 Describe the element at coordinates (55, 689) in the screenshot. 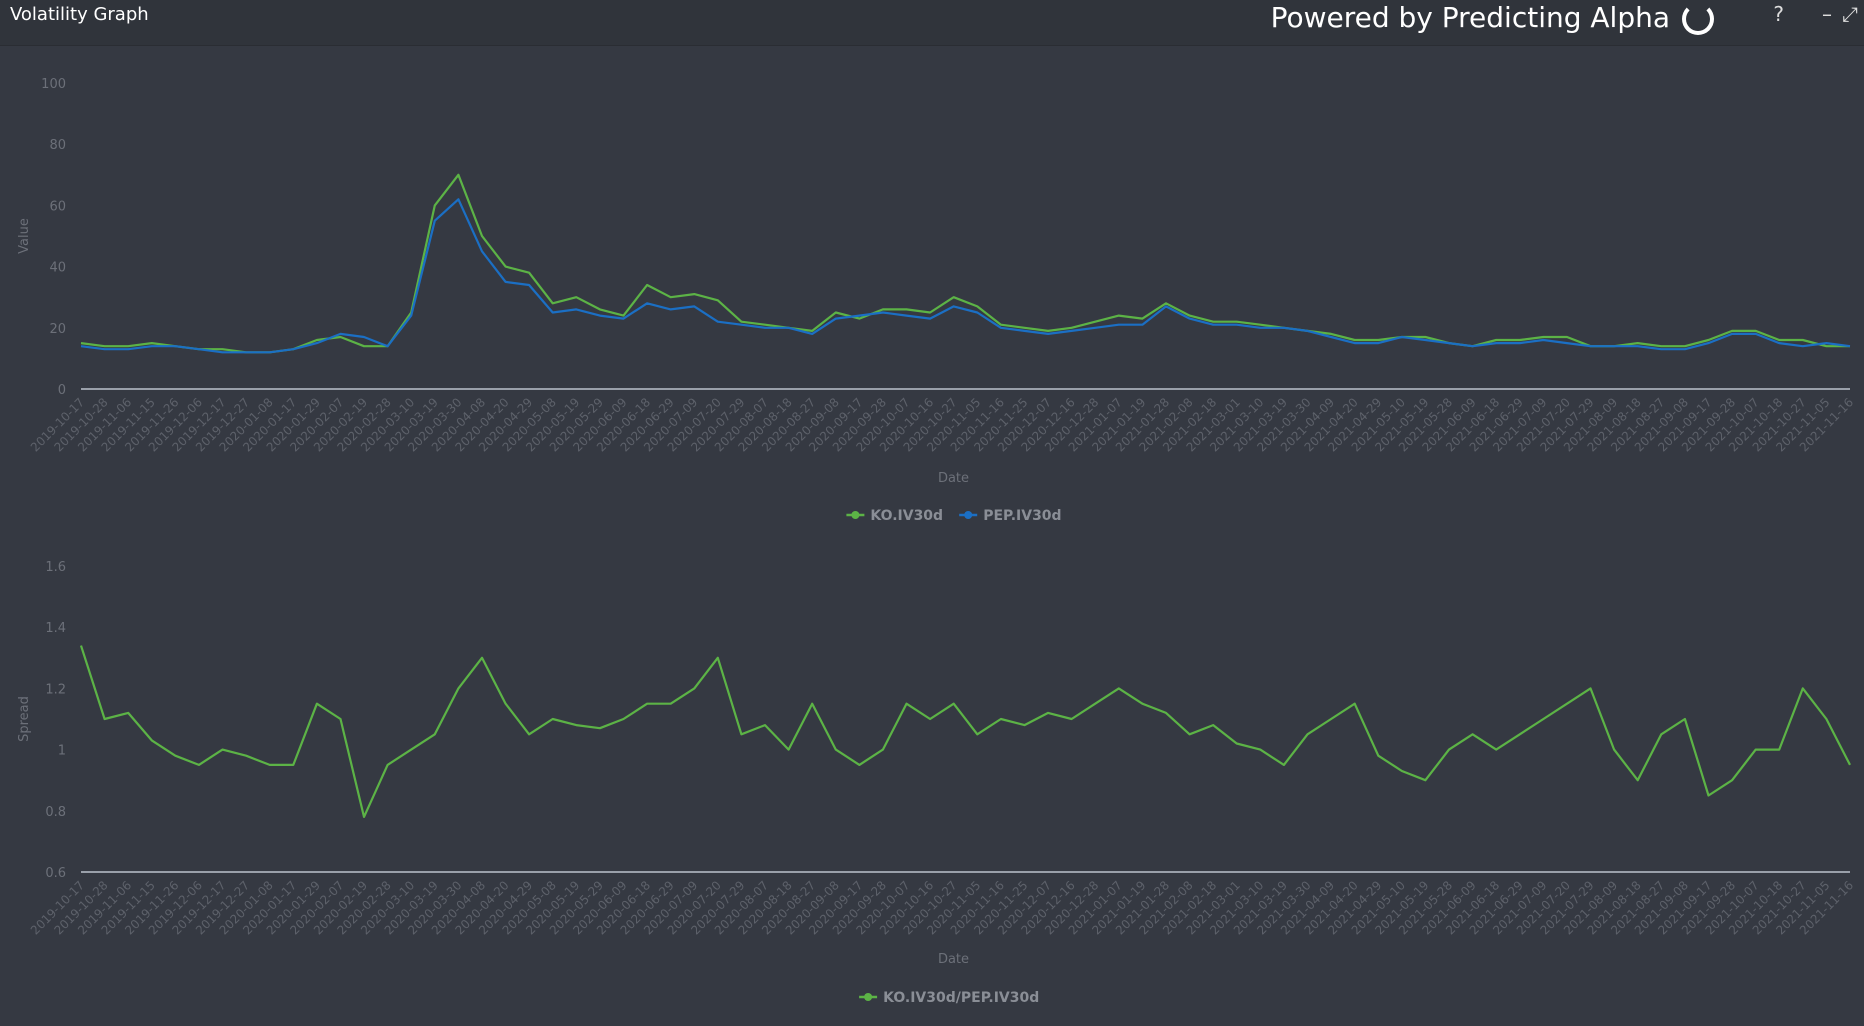

I see `y-tick-label: 1.2` at that location.